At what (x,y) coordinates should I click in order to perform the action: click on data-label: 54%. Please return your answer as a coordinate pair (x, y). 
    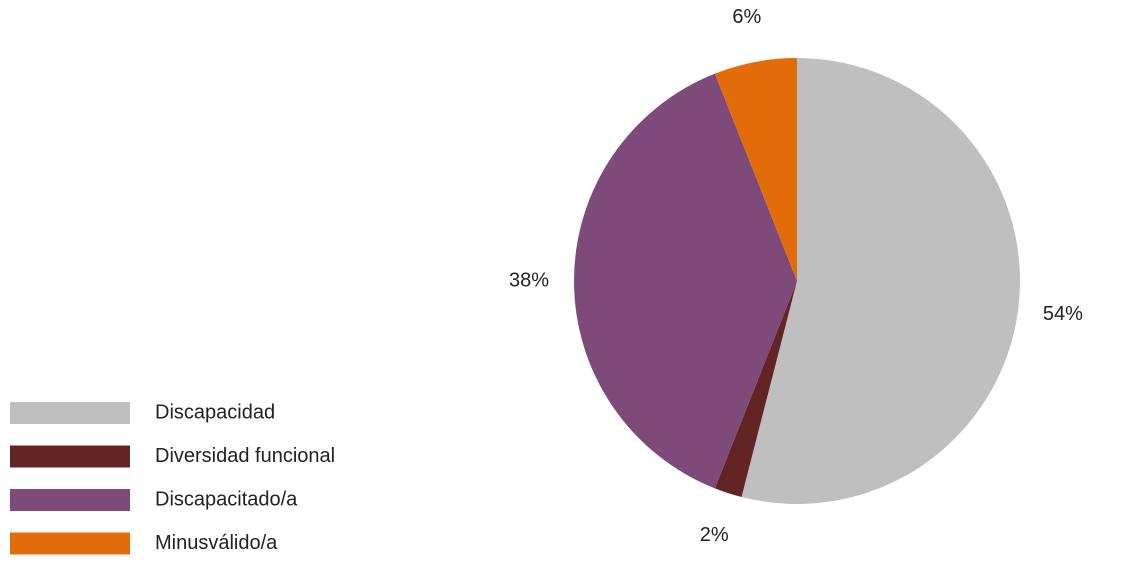
    Looking at the image, I should click on (1063, 314).